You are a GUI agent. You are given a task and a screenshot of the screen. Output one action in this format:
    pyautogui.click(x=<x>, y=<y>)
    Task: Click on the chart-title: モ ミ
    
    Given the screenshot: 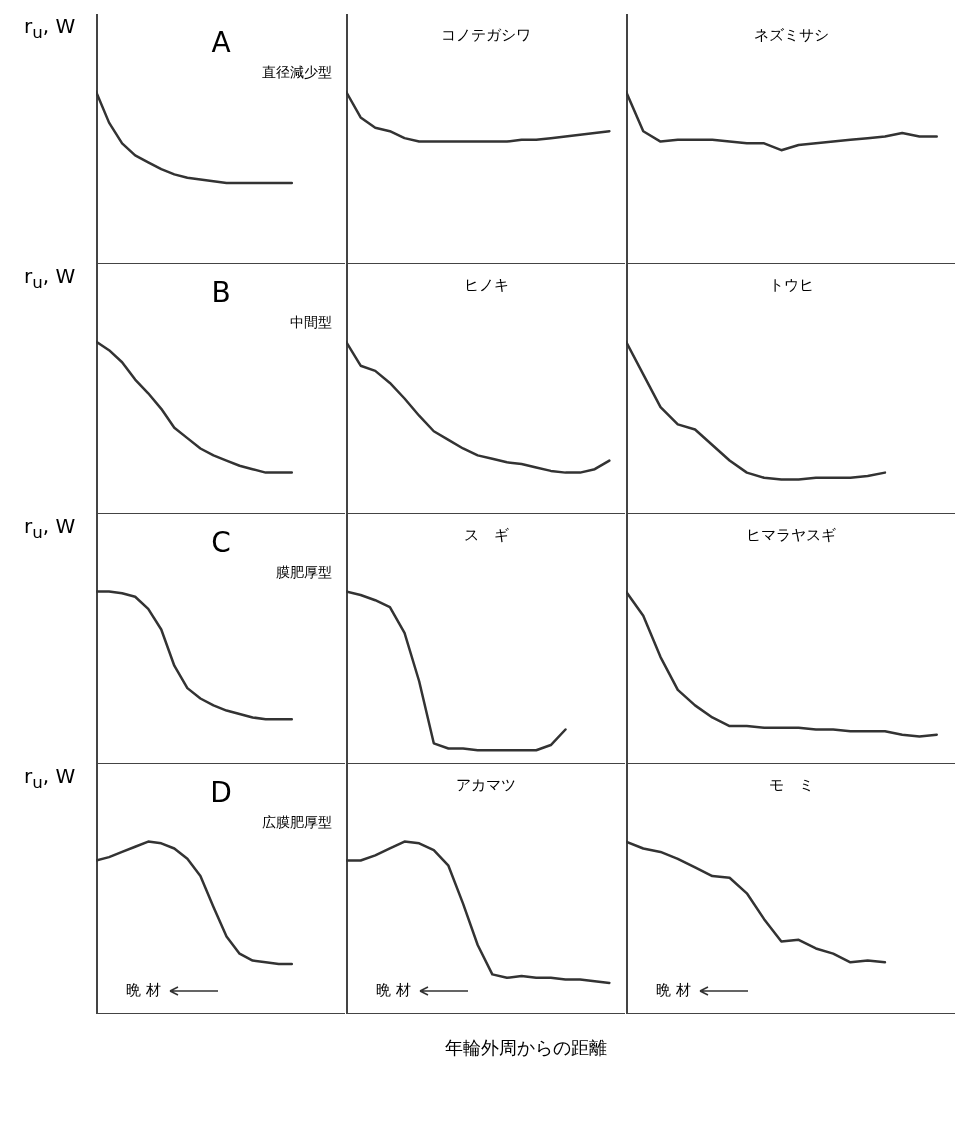 What is the action you would take?
    pyautogui.click(x=791, y=785)
    